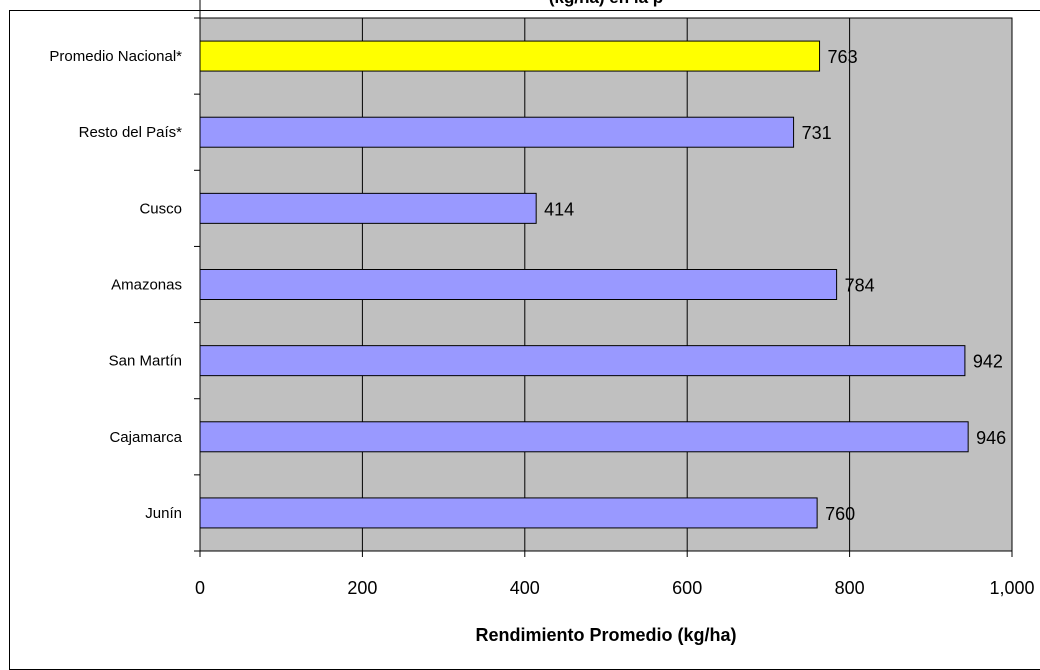  Describe the element at coordinates (606, 635) in the screenshot. I see `x-axis-title: Rendimiento Promedio (kg/ha)` at that location.